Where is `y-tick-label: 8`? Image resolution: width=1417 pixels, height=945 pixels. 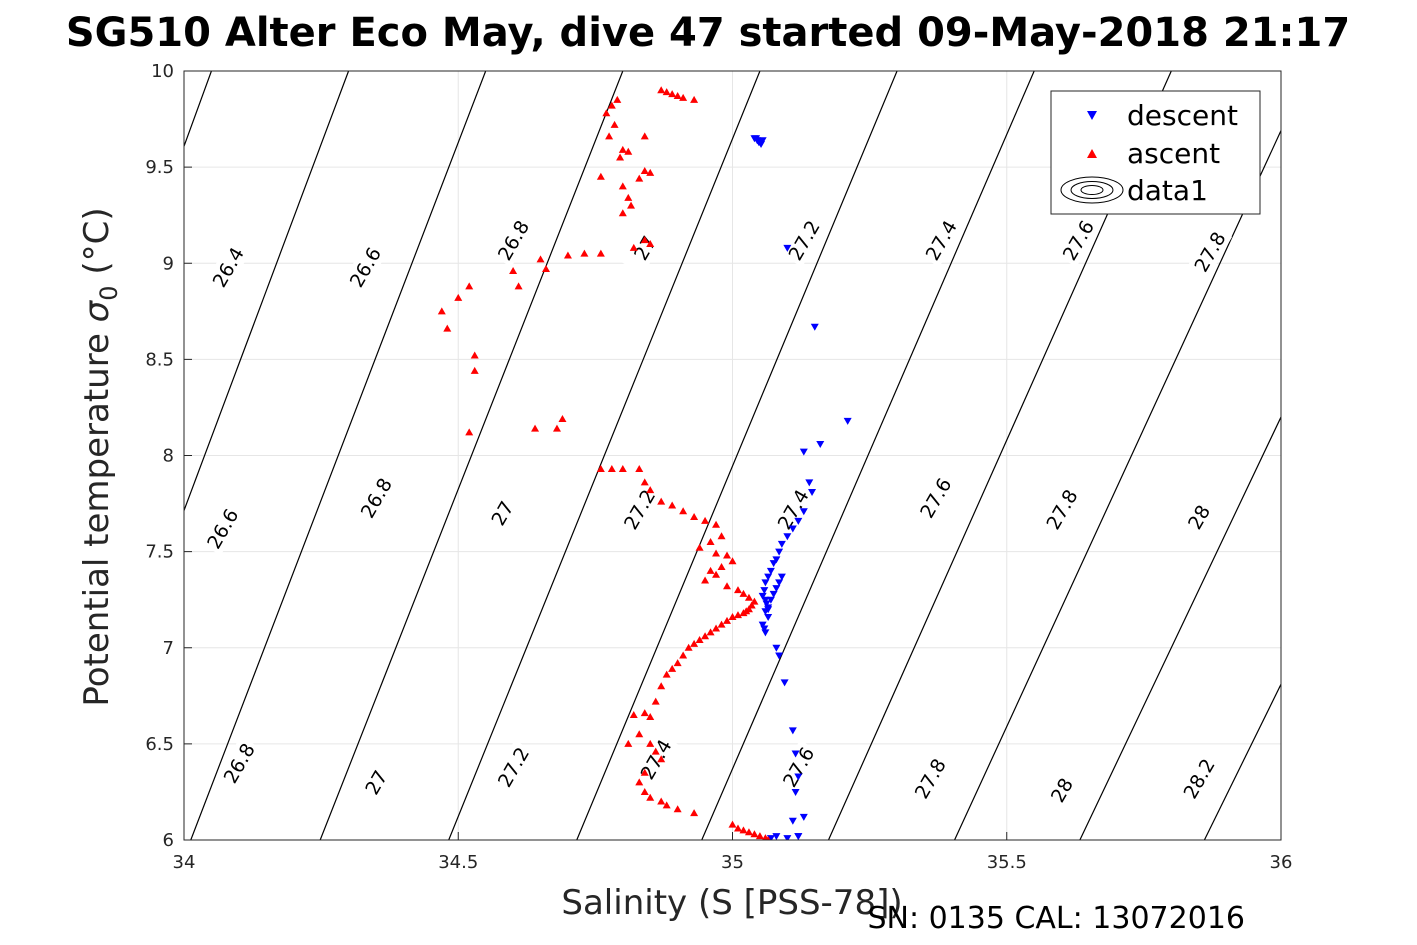 y-tick-label: 8 is located at coordinates (168, 456).